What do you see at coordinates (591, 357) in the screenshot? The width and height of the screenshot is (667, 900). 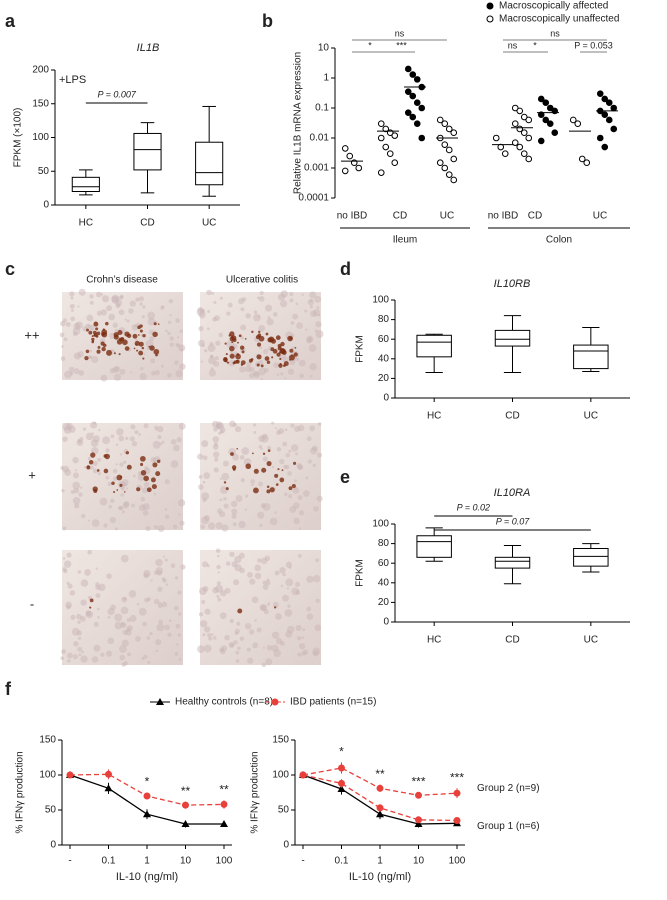 I see `box` at bounding box center [591, 357].